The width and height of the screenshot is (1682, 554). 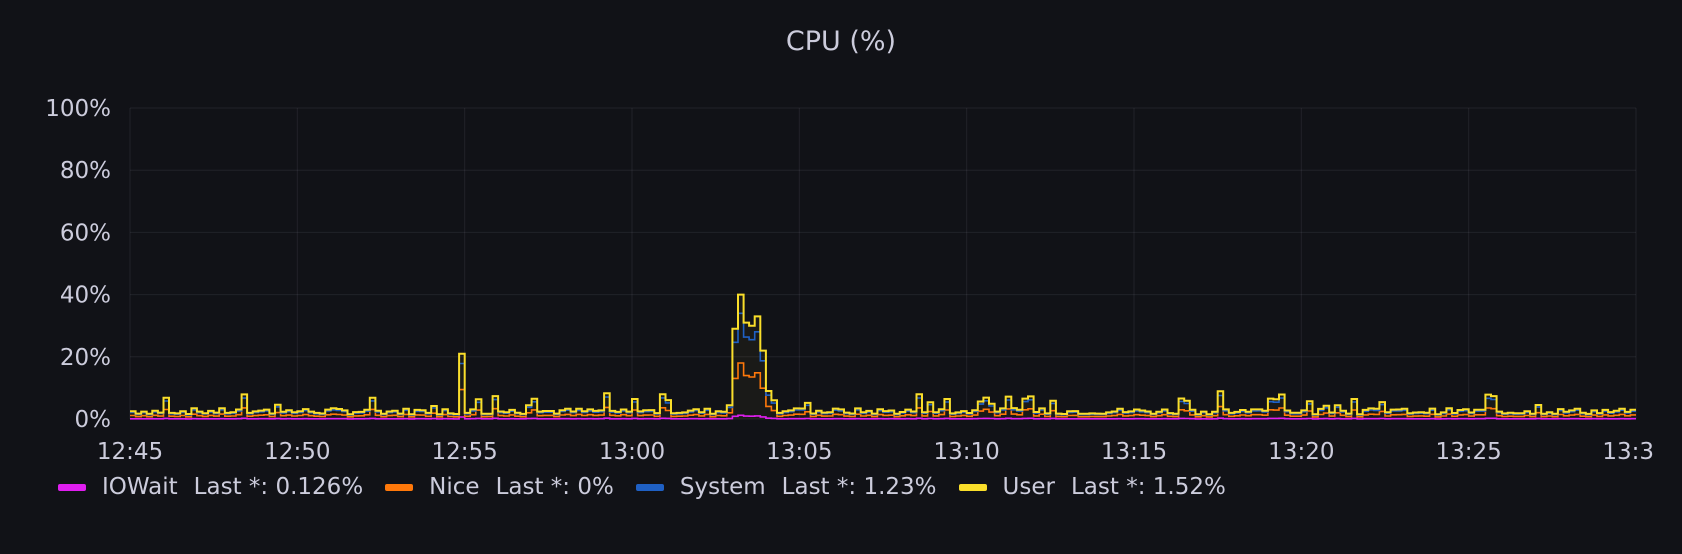 I want to click on x-tick-label: 12:50, so click(x=297, y=452).